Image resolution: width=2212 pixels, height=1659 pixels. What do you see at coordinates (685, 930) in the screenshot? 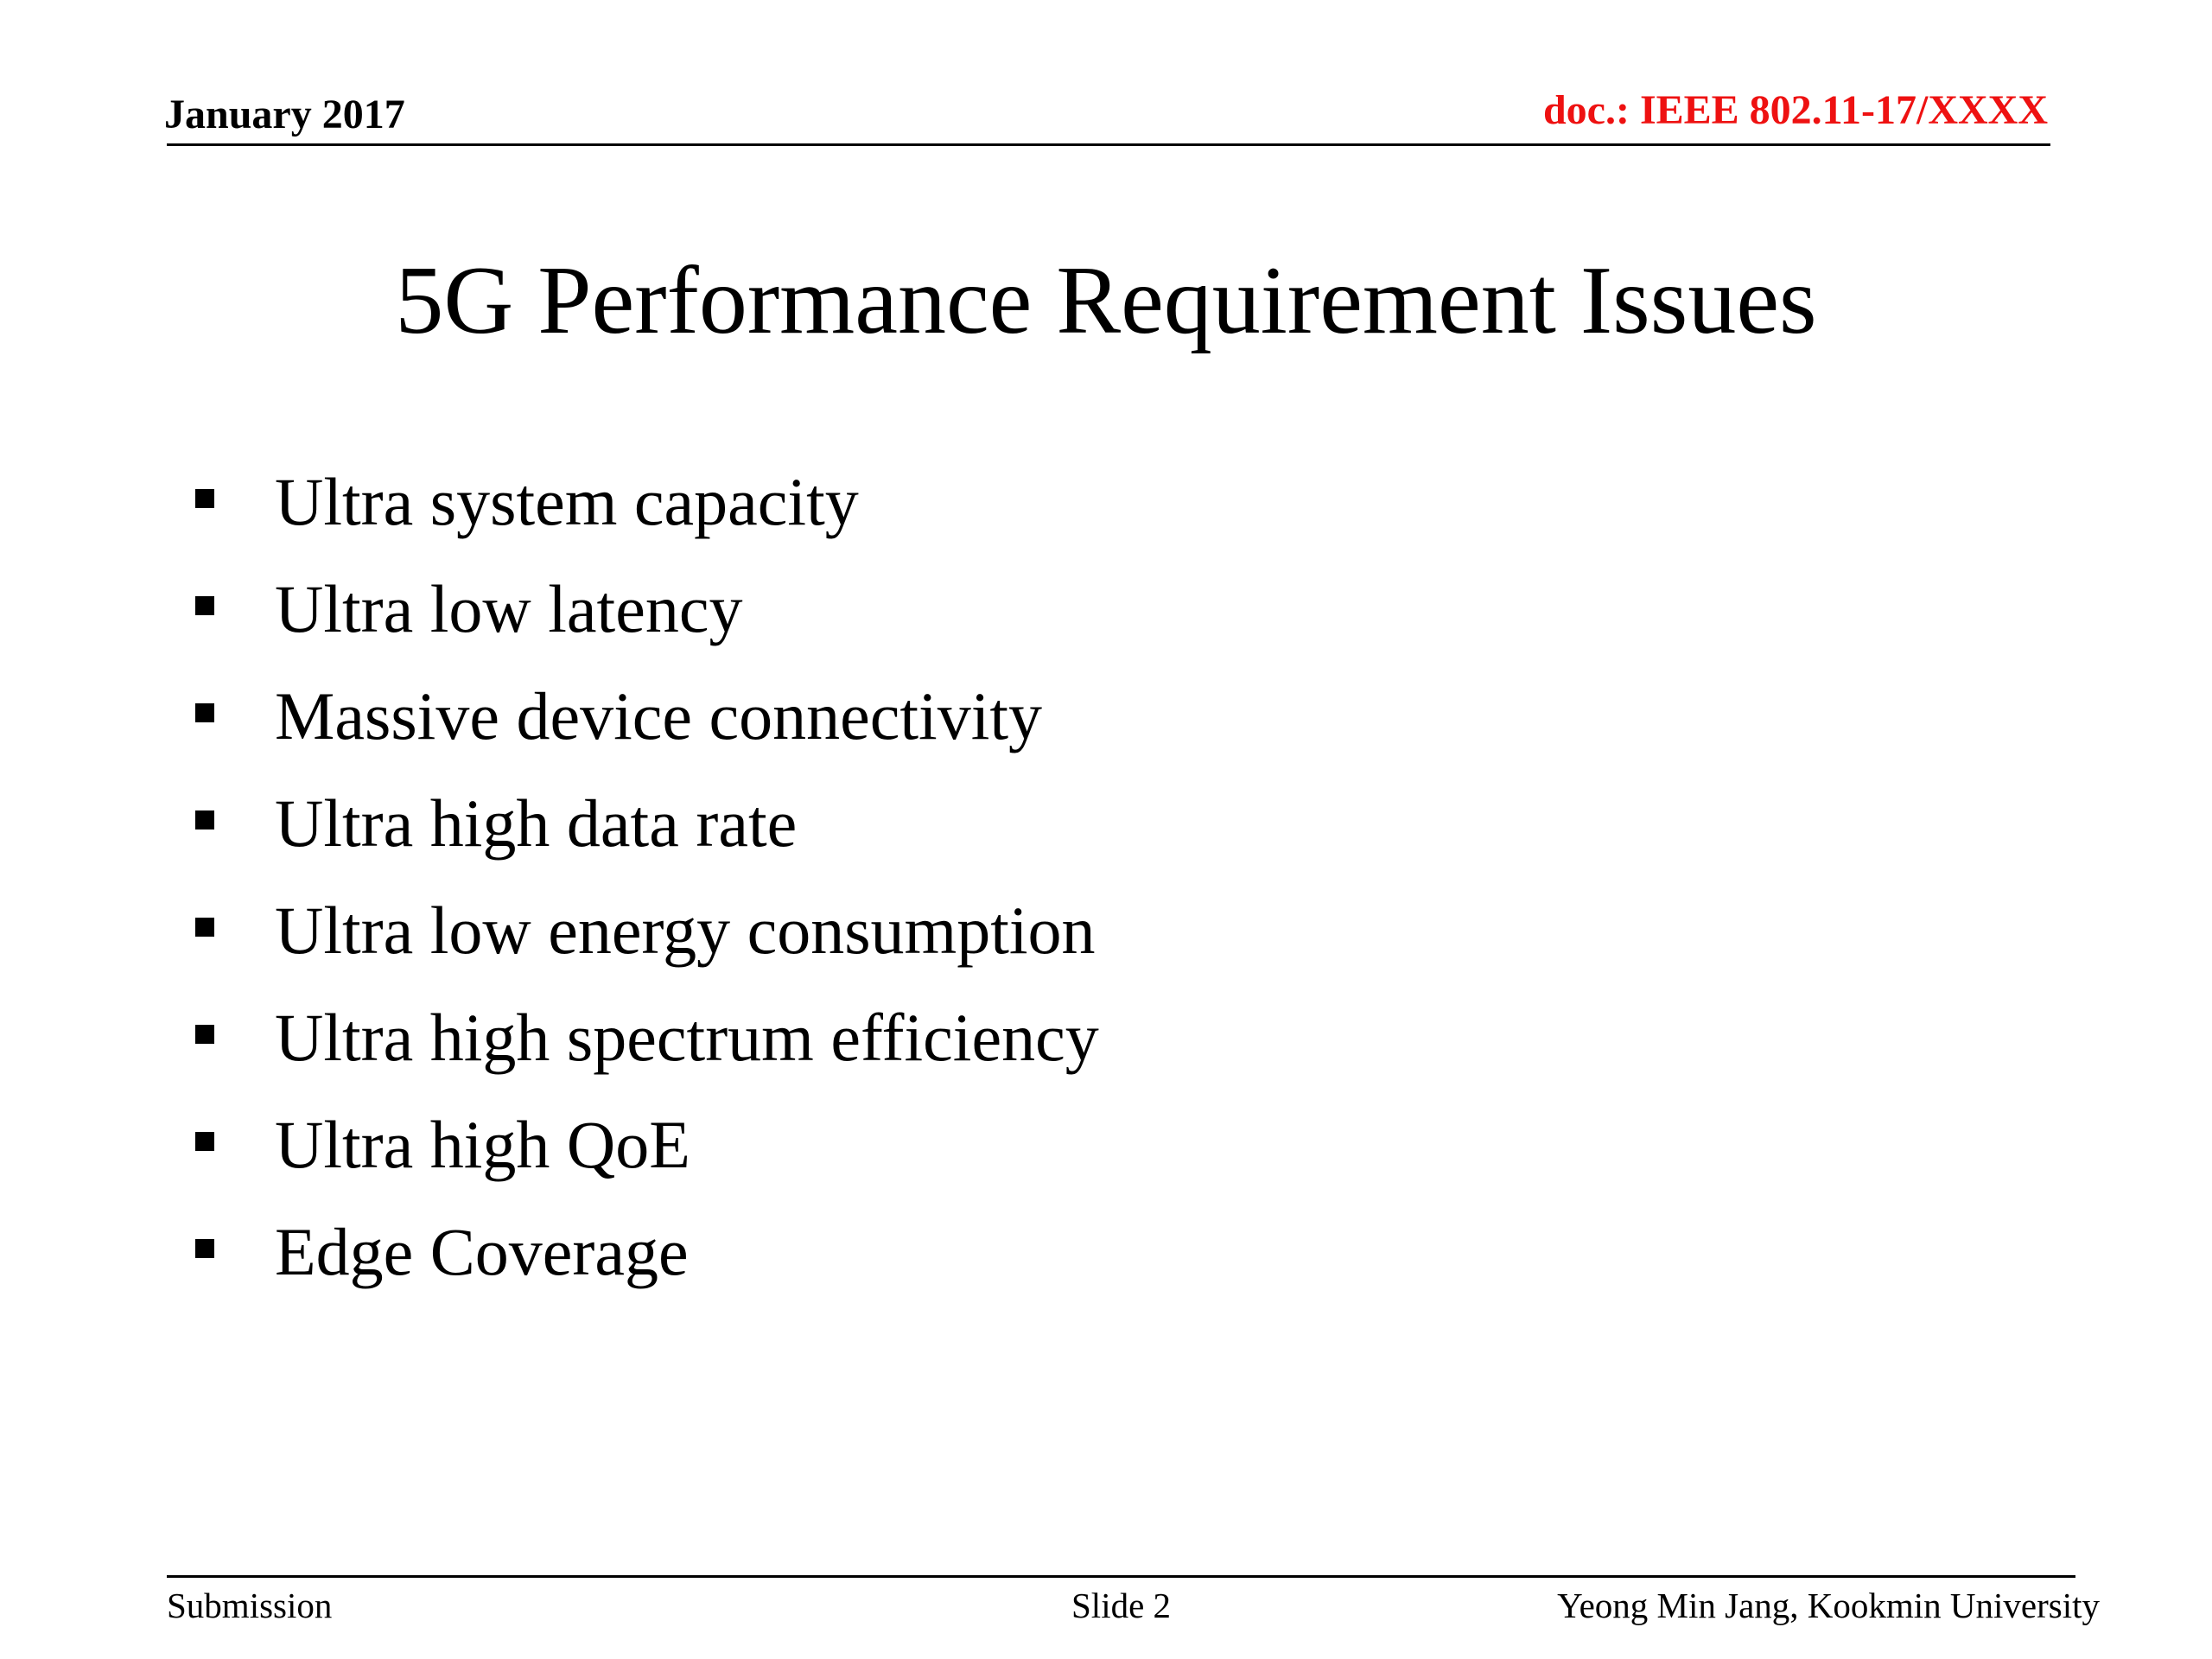
I see `bullet-text: Ultra low energy consumption` at bounding box center [685, 930].